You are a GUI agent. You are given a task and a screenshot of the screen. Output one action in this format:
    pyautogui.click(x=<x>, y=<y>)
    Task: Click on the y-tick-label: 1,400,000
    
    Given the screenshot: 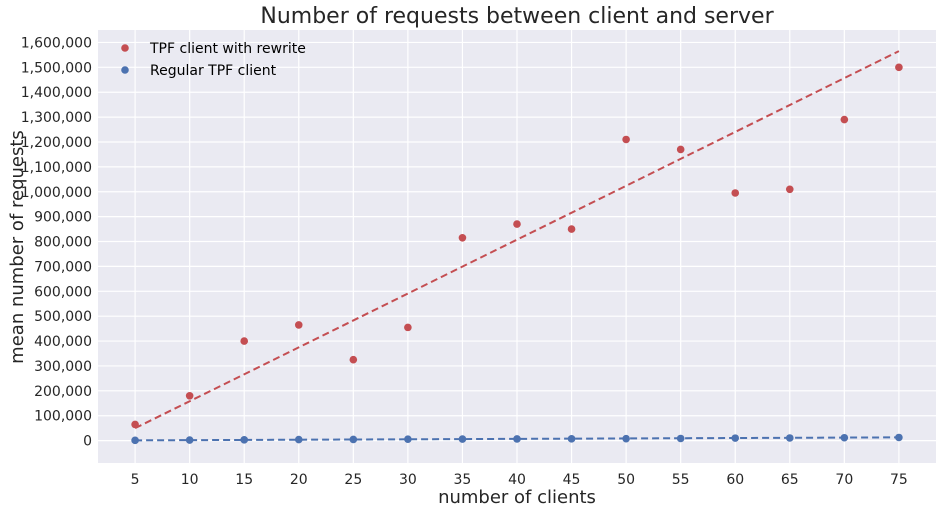 What is the action you would take?
    pyautogui.click(x=56, y=93)
    